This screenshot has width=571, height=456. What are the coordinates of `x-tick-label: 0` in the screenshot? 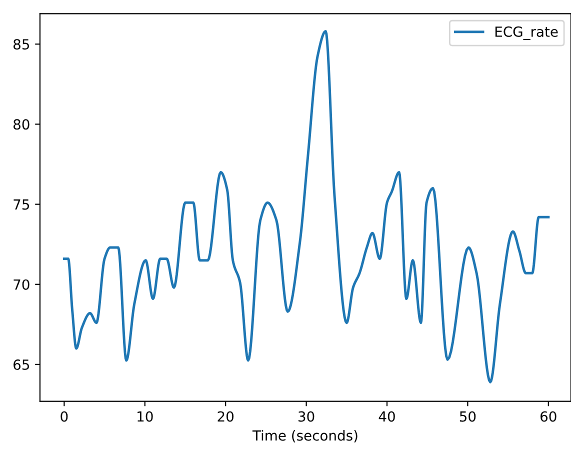 It's located at (64, 416).